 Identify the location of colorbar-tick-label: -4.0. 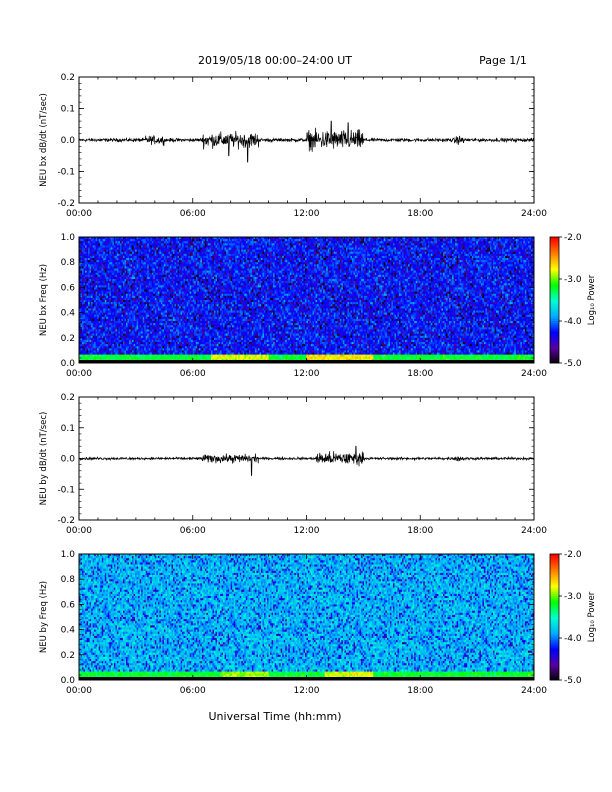
(573, 639).